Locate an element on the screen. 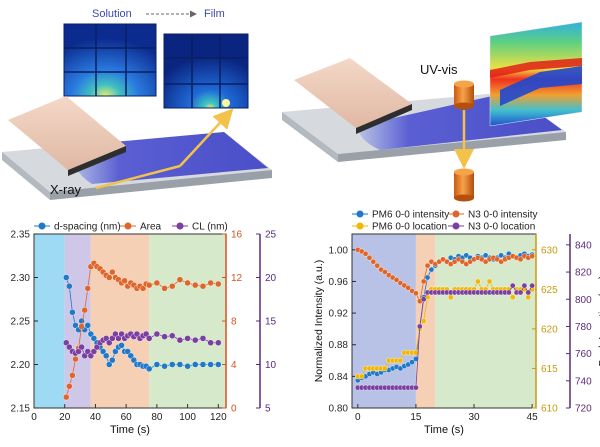 The width and height of the screenshot is (600, 447). y-tick-label: 615 is located at coordinates (549, 369).